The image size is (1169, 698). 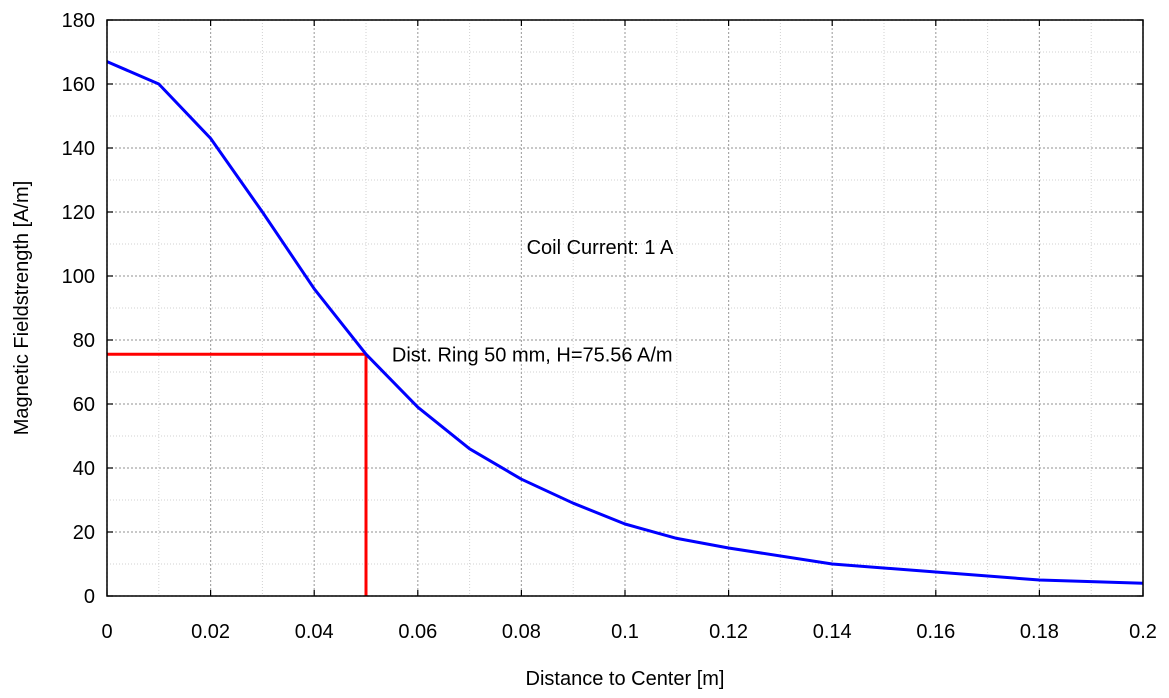 I want to click on x-axis-tick-labels: 0 0.02 0.04 0.06 0.08 0.1 0.12 0.14 0.16 0.18 0.2, so click(x=628, y=632).